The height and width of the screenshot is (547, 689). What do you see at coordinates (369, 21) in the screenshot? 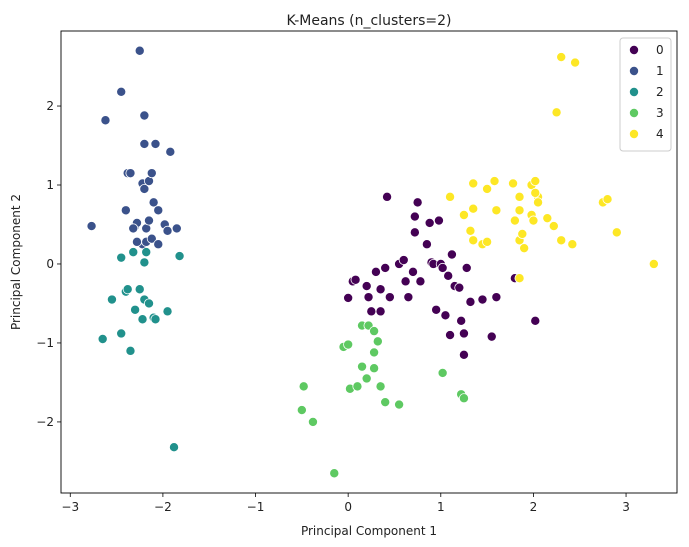
I see `chart-title: K-Means (n_clusters=2)` at bounding box center [369, 21].